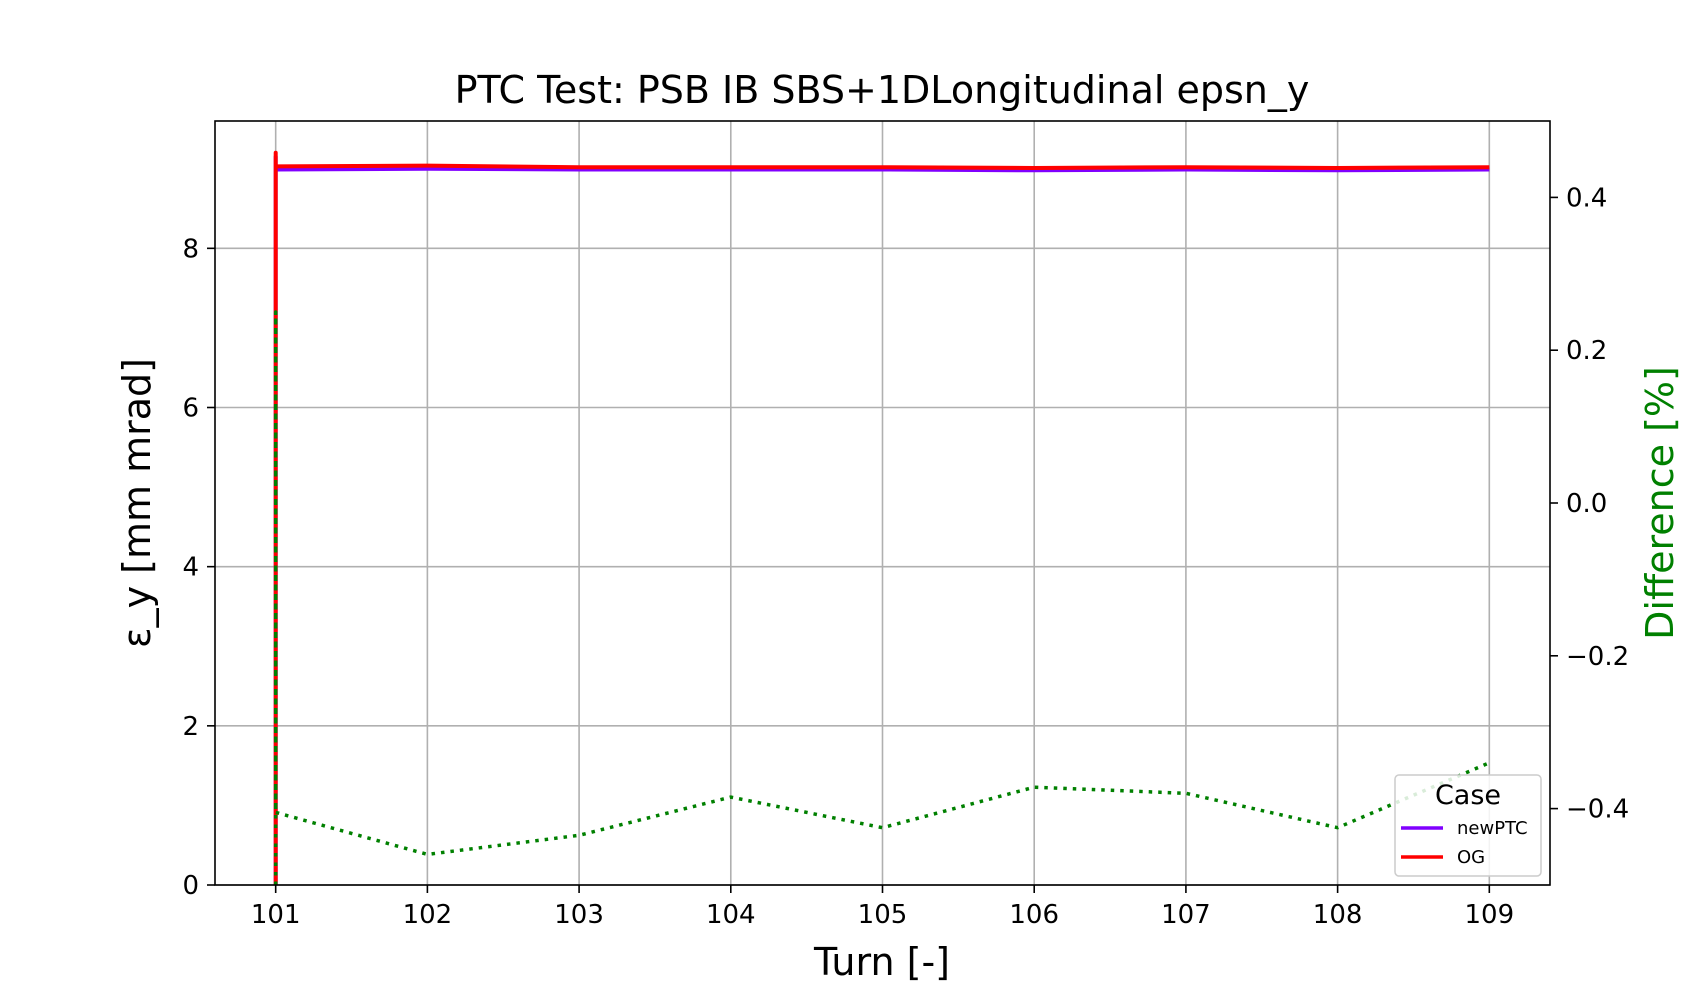  I want to click on legend-title: Case, so click(1468, 795).